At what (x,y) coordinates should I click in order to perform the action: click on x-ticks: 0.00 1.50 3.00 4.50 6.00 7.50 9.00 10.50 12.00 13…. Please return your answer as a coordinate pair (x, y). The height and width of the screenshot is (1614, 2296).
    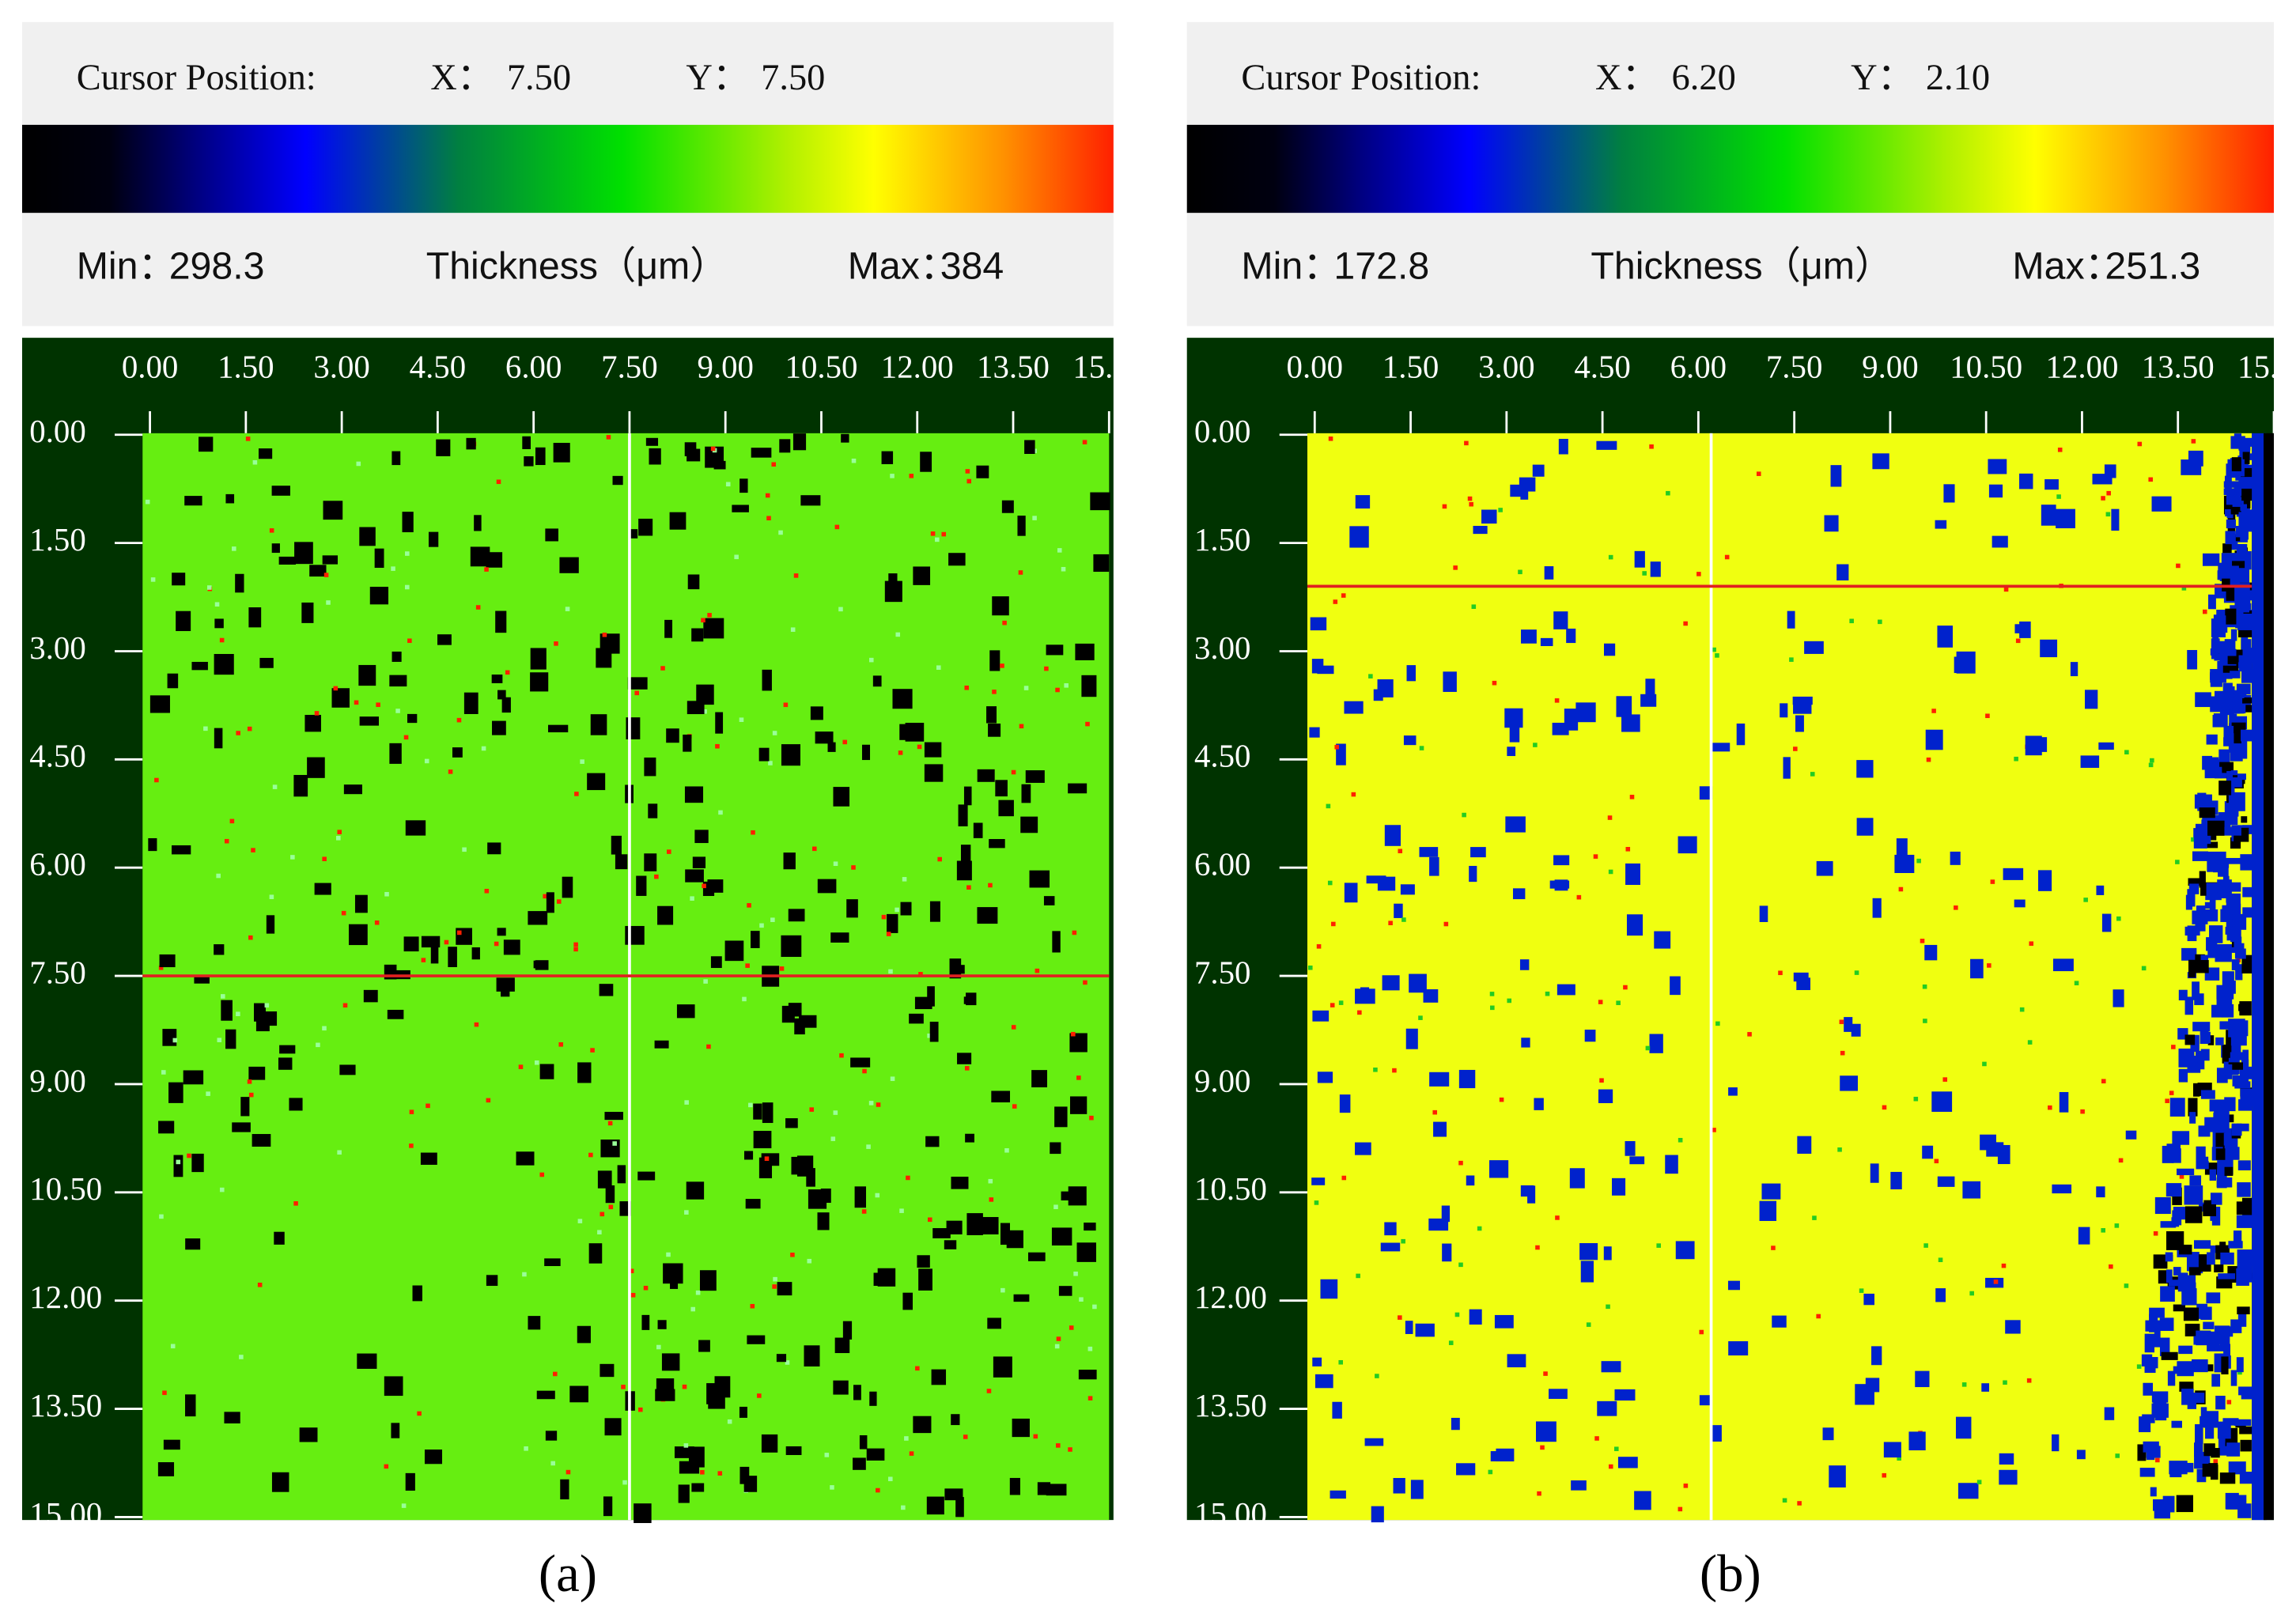
    Looking at the image, I should click on (1780, 391).